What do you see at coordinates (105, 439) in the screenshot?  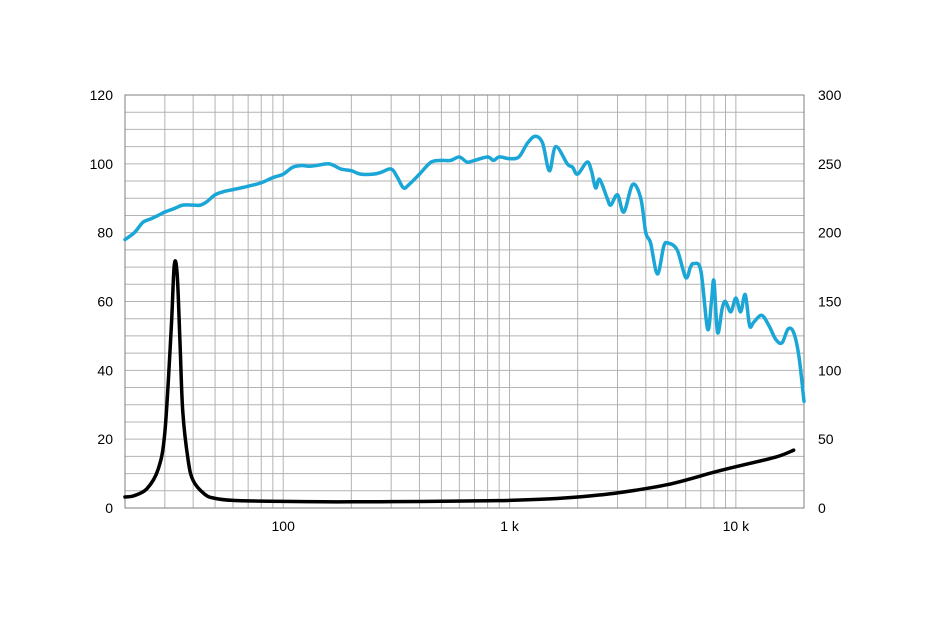 I see `left-y-tick-label: 20` at bounding box center [105, 439].